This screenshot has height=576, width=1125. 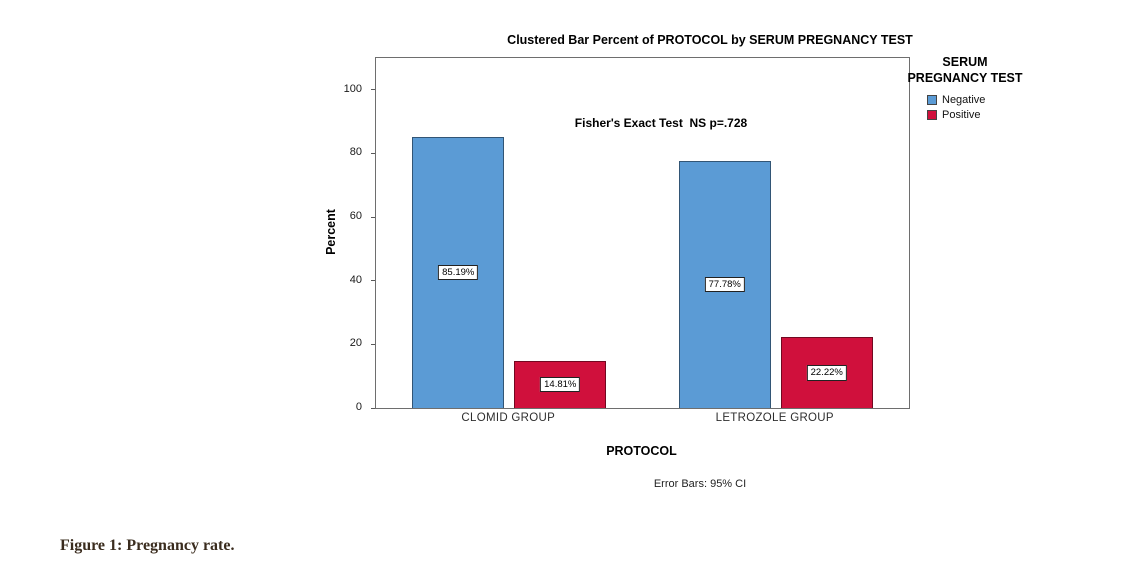 I want to click on y-tick-label: 80, so click(x=355, y=152).